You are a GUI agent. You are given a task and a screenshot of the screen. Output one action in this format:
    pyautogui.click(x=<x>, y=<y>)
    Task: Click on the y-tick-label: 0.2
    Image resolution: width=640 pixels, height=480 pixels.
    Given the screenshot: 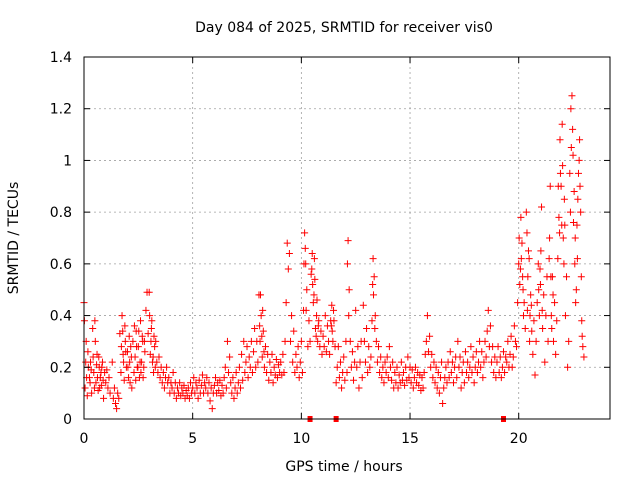 What is the action you would take?
    pyautogui.click(x=61, y=368)
    